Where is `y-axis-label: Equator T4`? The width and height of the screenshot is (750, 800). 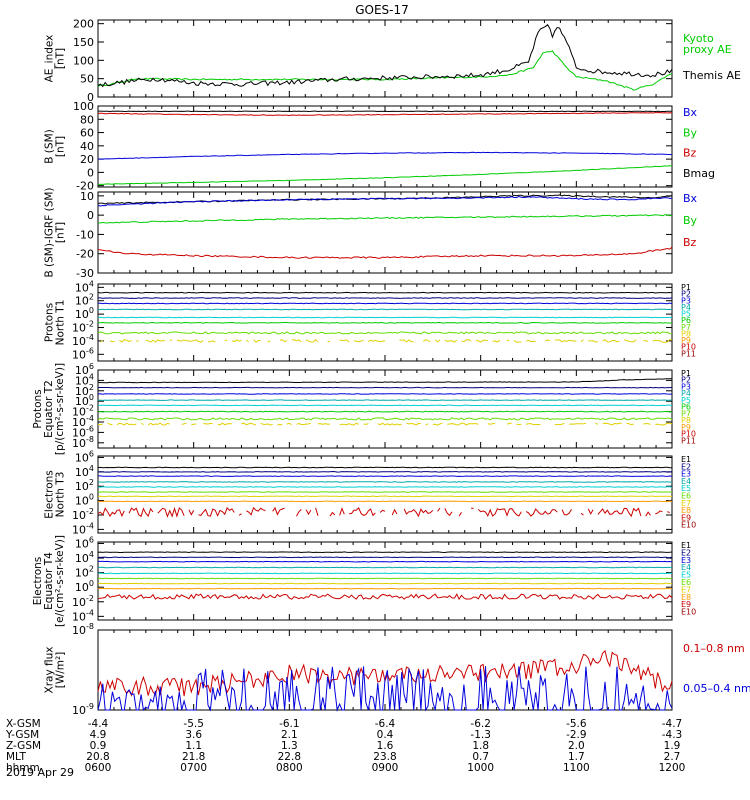 y-axis-label: Equator T4 is located at coordinates (49, 581).